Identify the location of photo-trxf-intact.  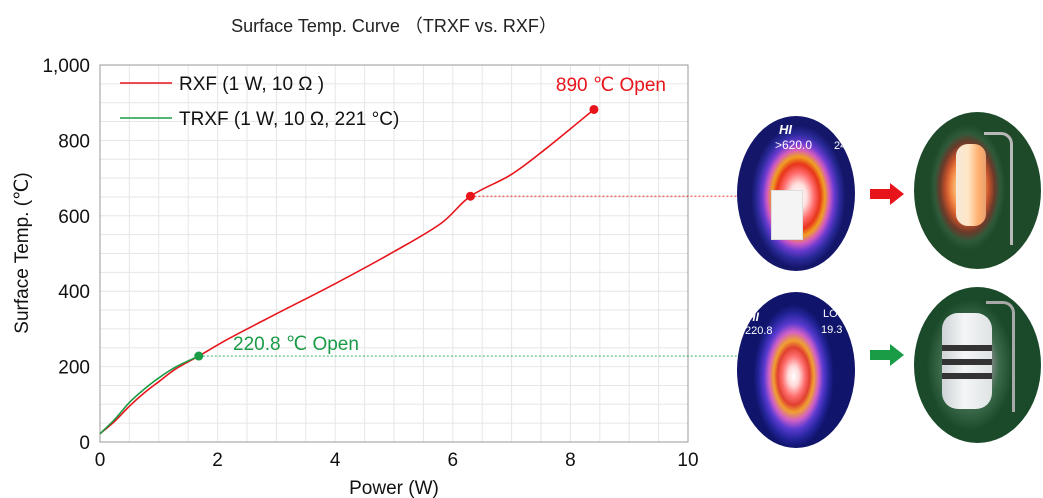
(977, 365).